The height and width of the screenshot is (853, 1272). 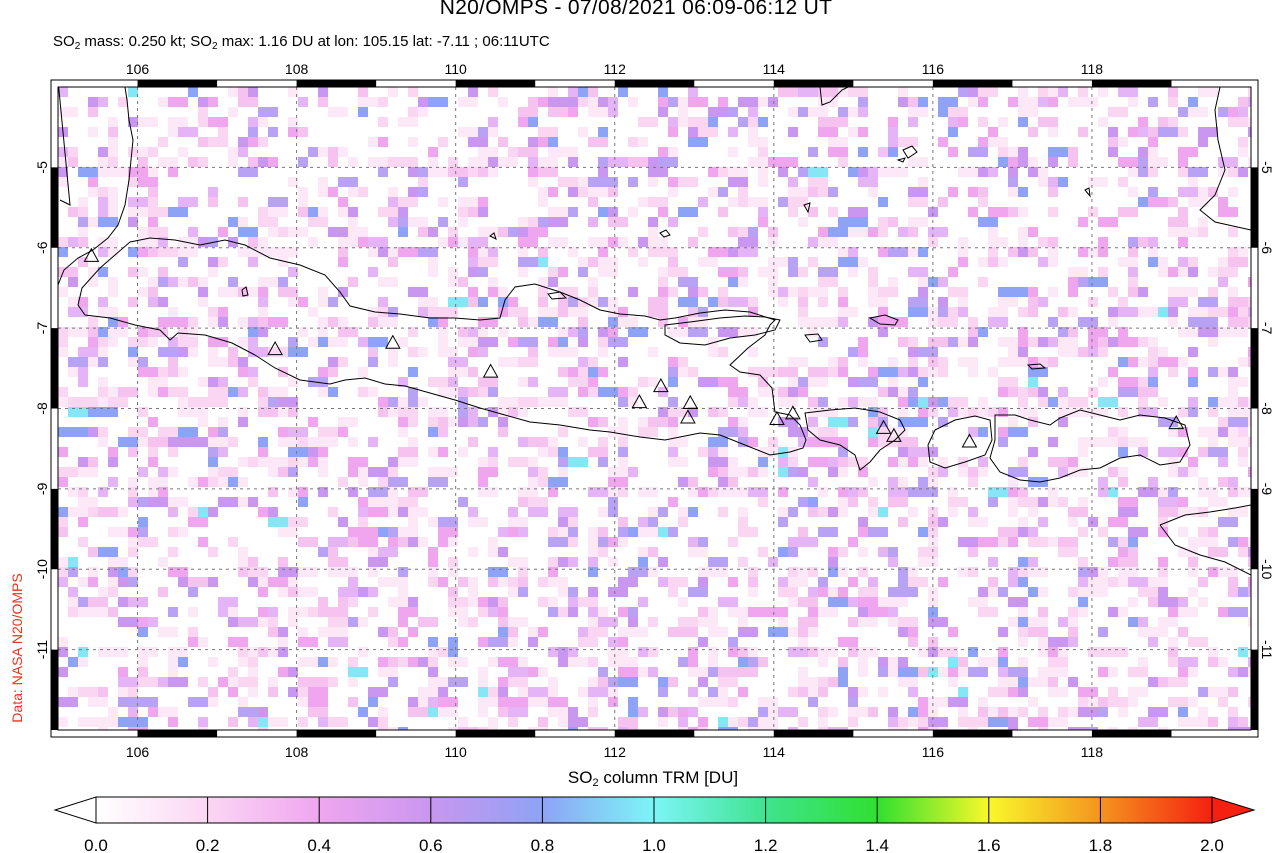 What do you see at coordinates (933, 752) in the screenshot?
I see `lon-tick-label: 116` at bounding box center [933, 752].